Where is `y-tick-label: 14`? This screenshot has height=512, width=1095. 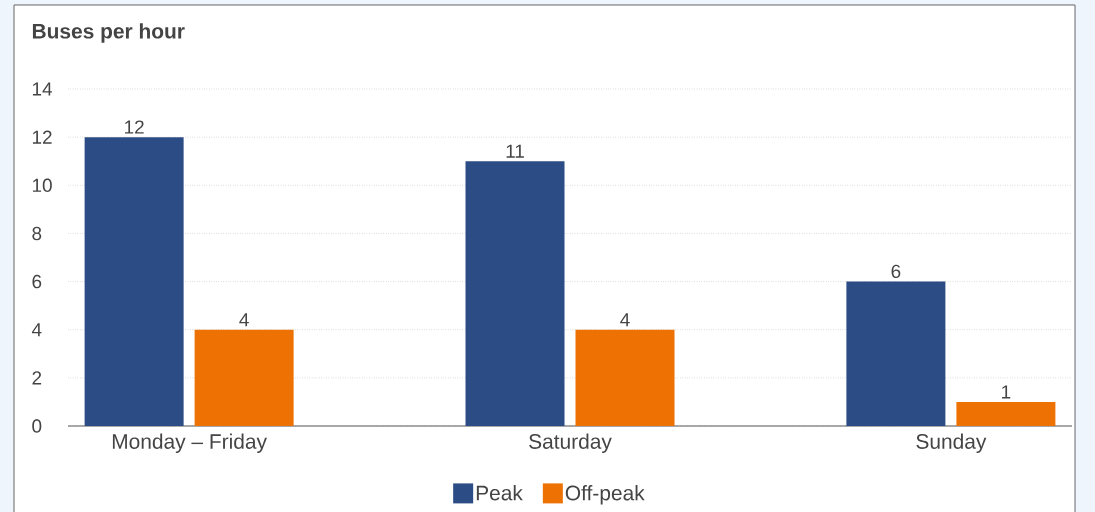
y-tick-label: 14 is located at coordinates (42, 89).